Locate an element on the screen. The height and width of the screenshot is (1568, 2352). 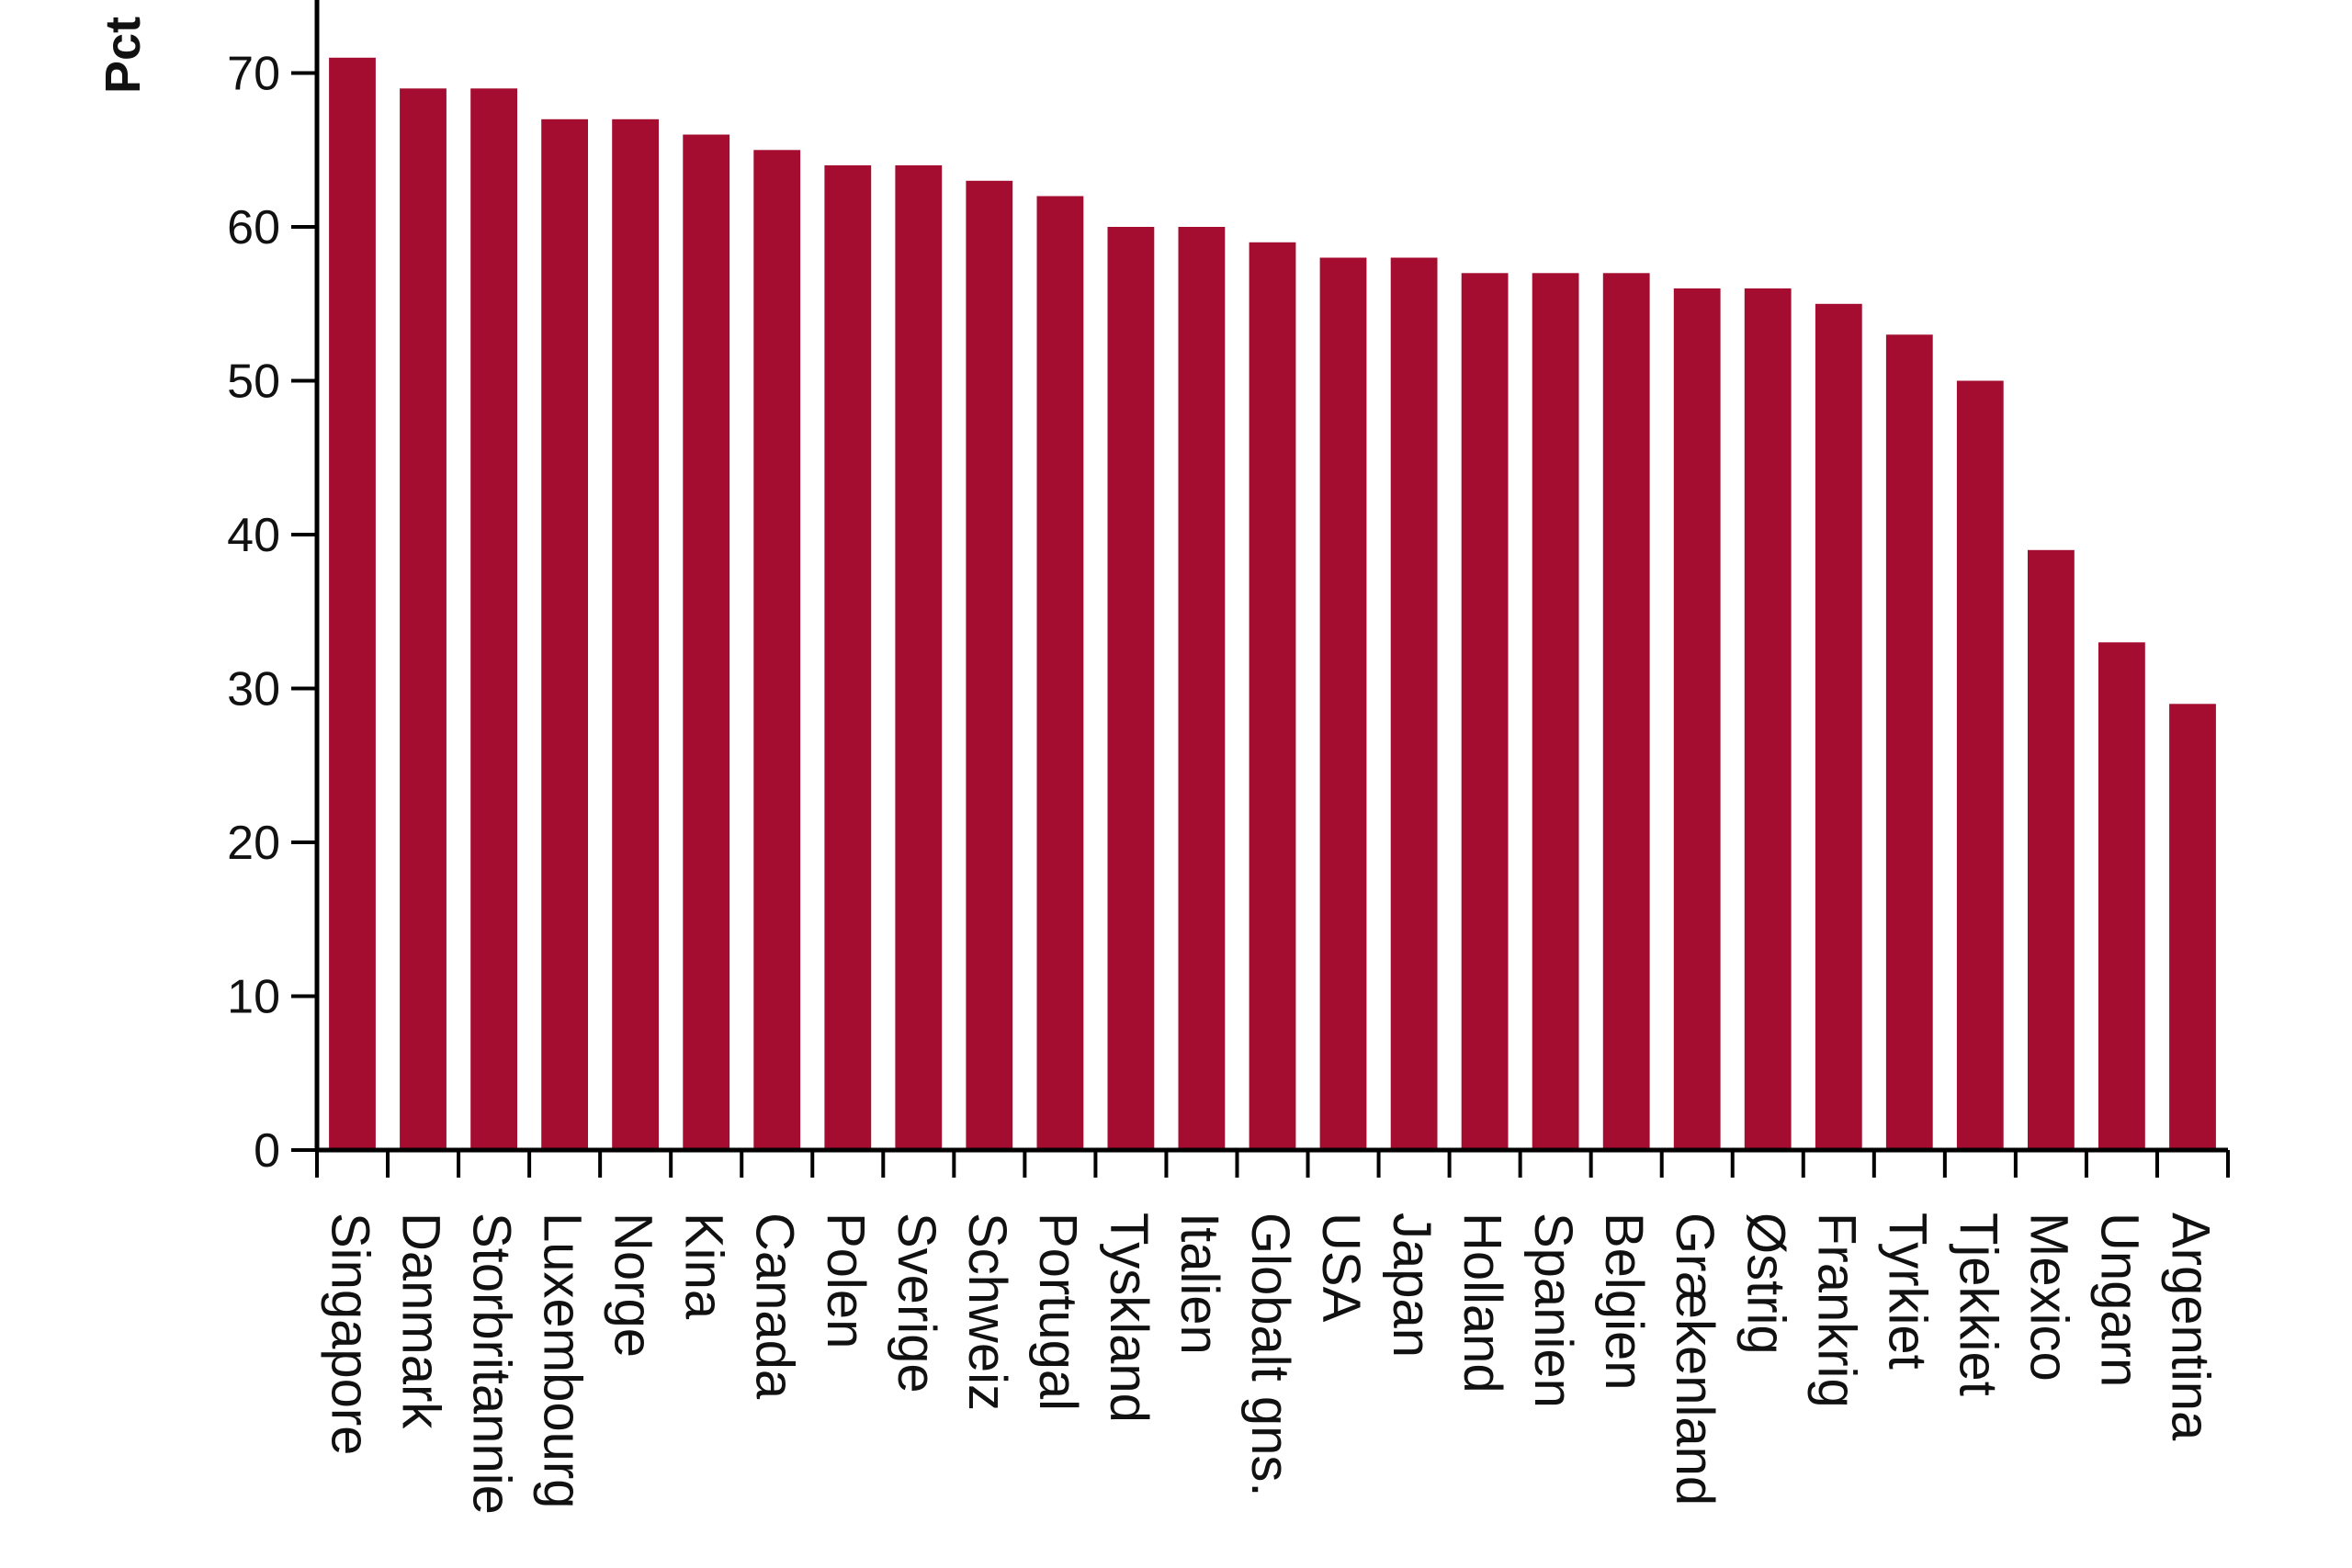
x-tick-label: Ungarn is located at coordinates (2119, 1300).